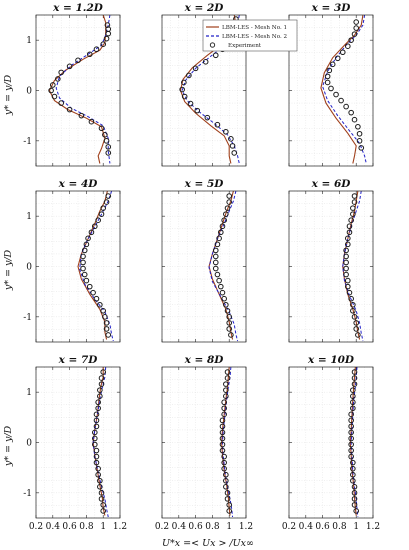 This screenshot has height=550, width=409. Describe the element at coordinates (204, 90) in the screenshot. I see `panel-2-frame` at that location.